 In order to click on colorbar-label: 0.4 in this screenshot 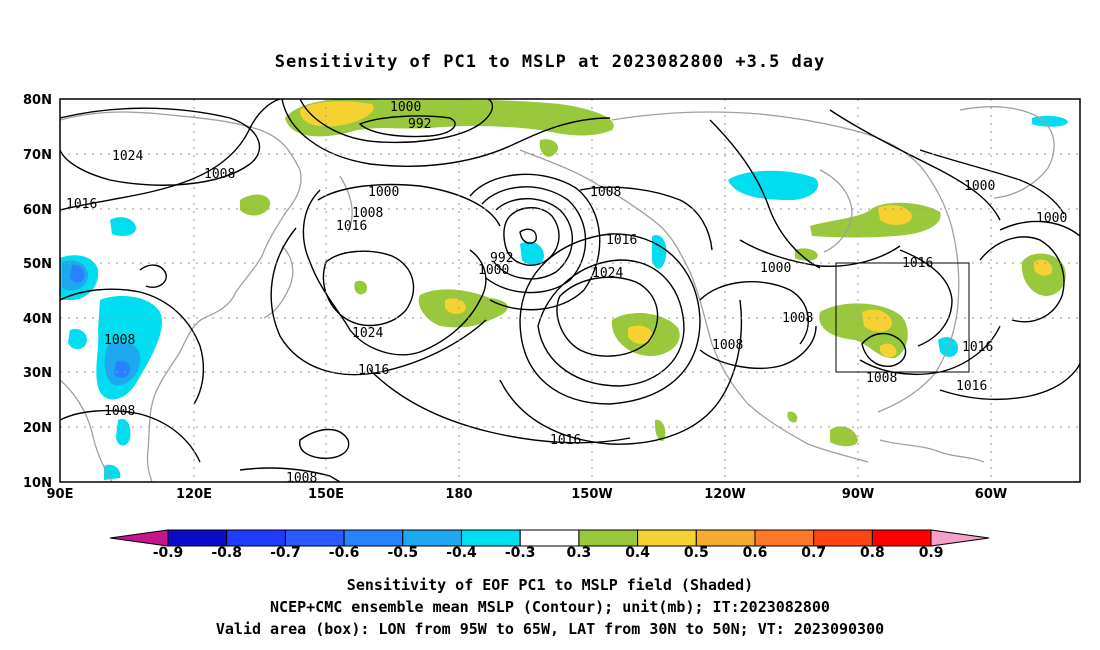, I will do `click(637, 553)`.